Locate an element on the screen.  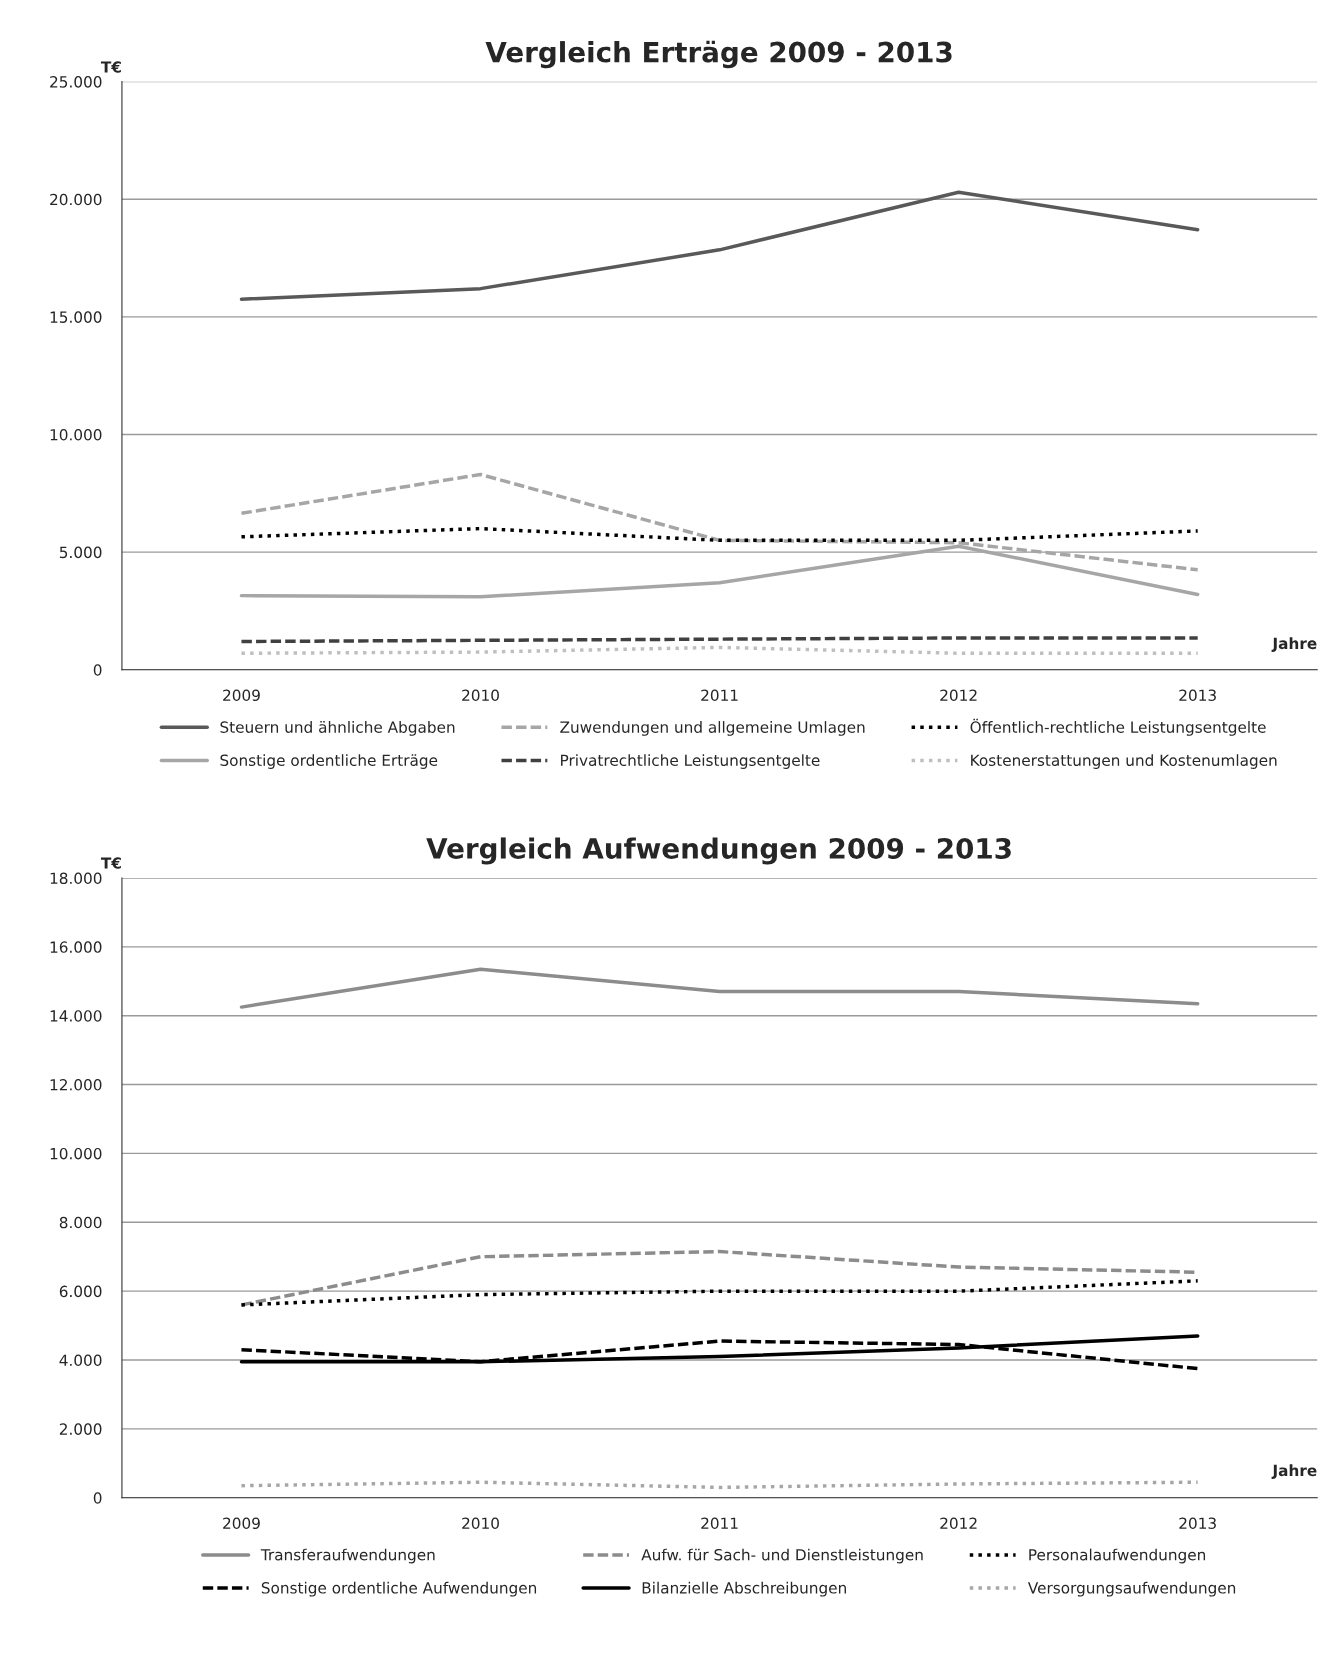
y-tick-label: 6.000 is located at coordinates (80, 1291).